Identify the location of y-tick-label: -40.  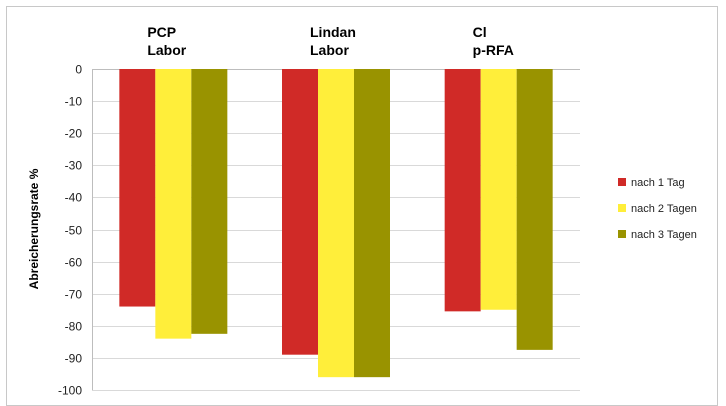
(74, 198).